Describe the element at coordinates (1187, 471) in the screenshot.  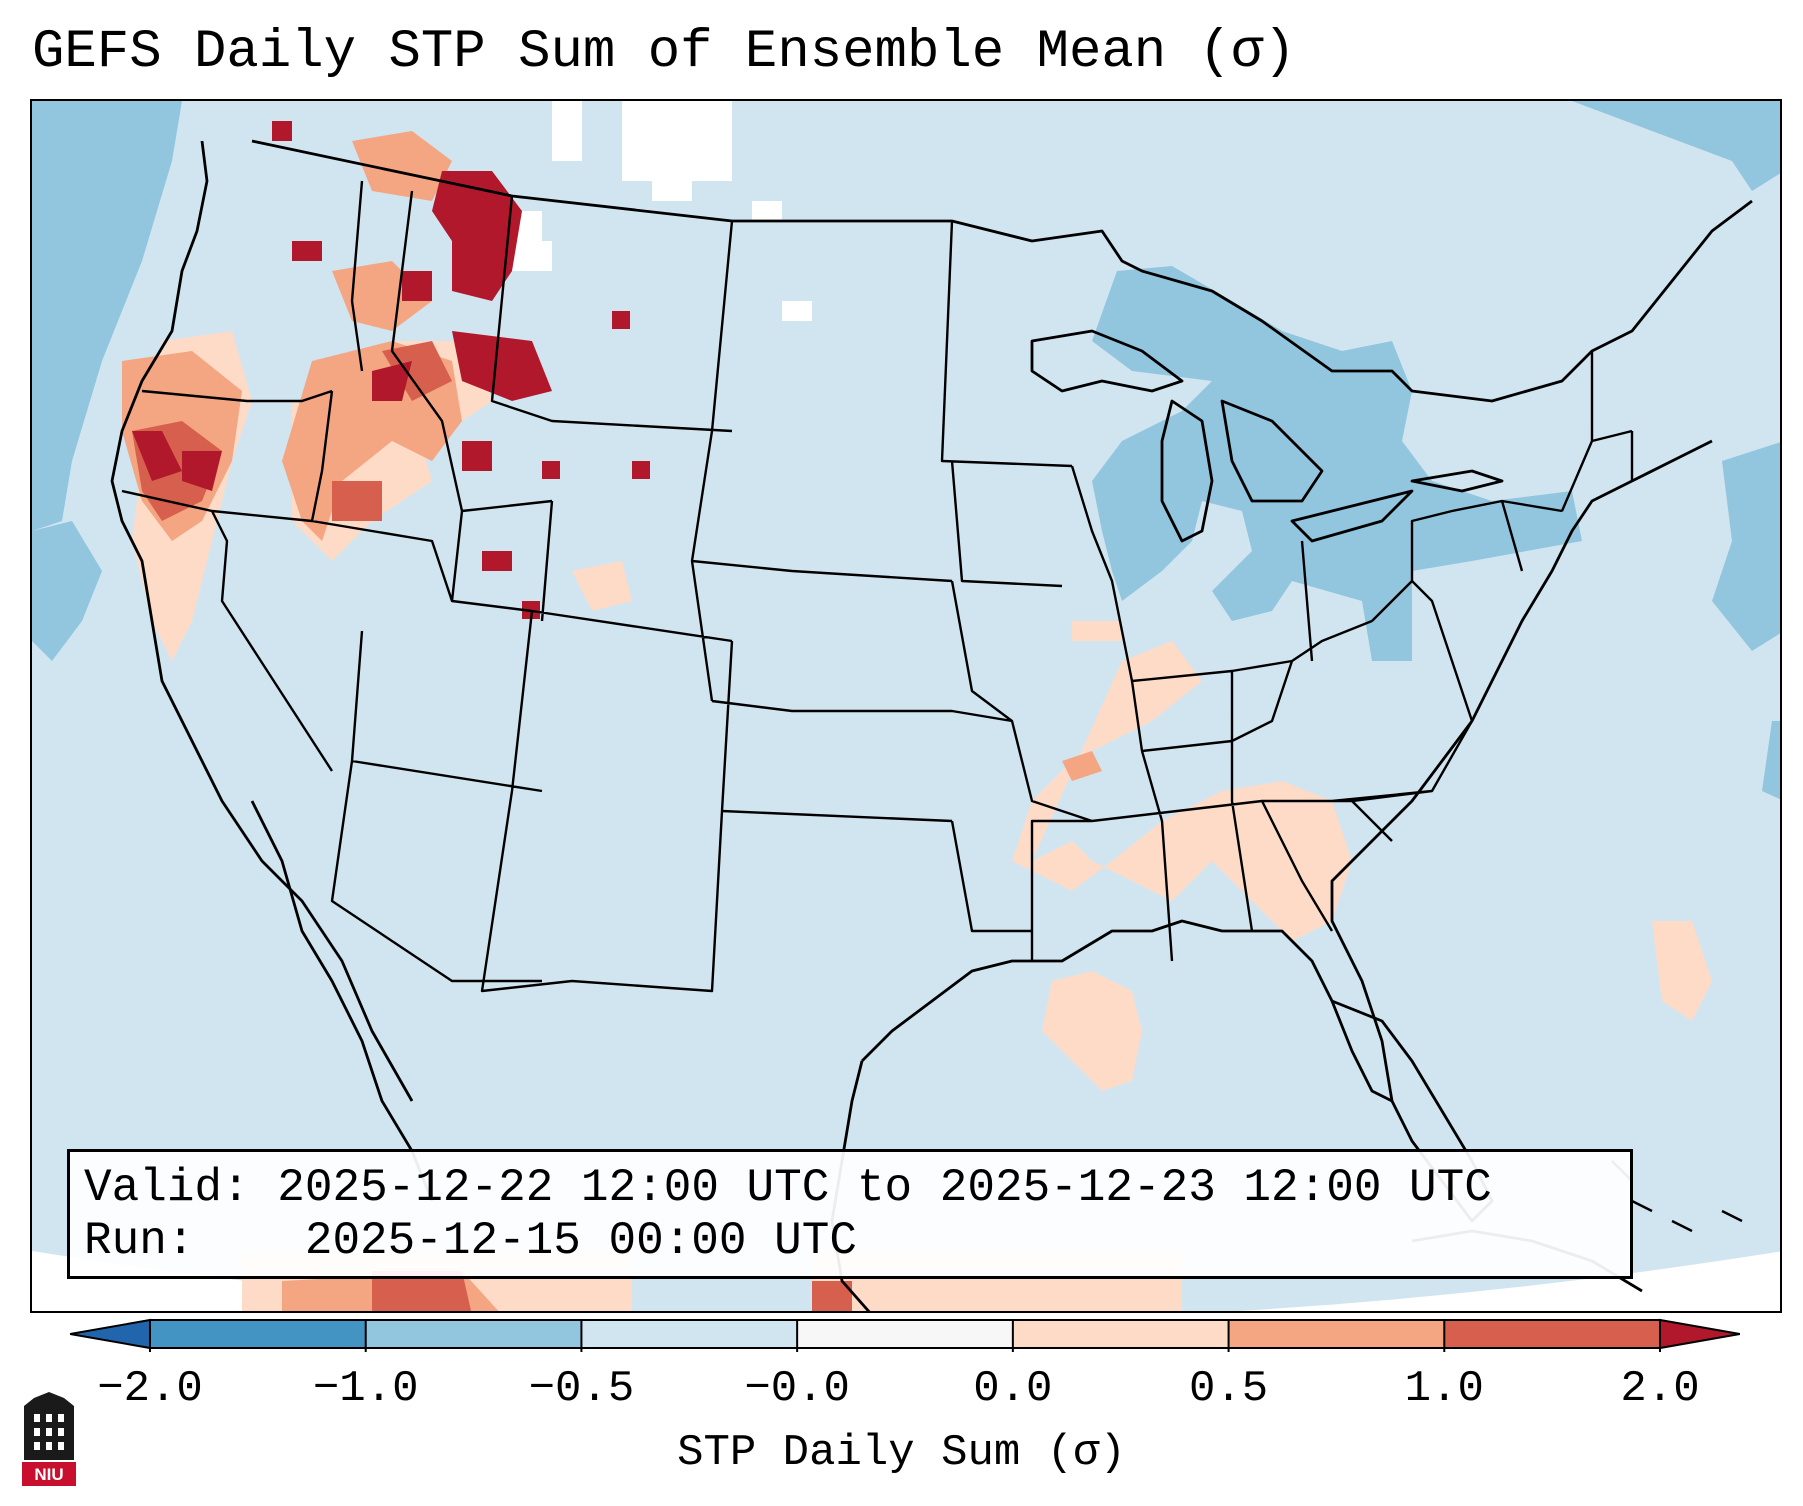
I see `lake-michigan` at that location.